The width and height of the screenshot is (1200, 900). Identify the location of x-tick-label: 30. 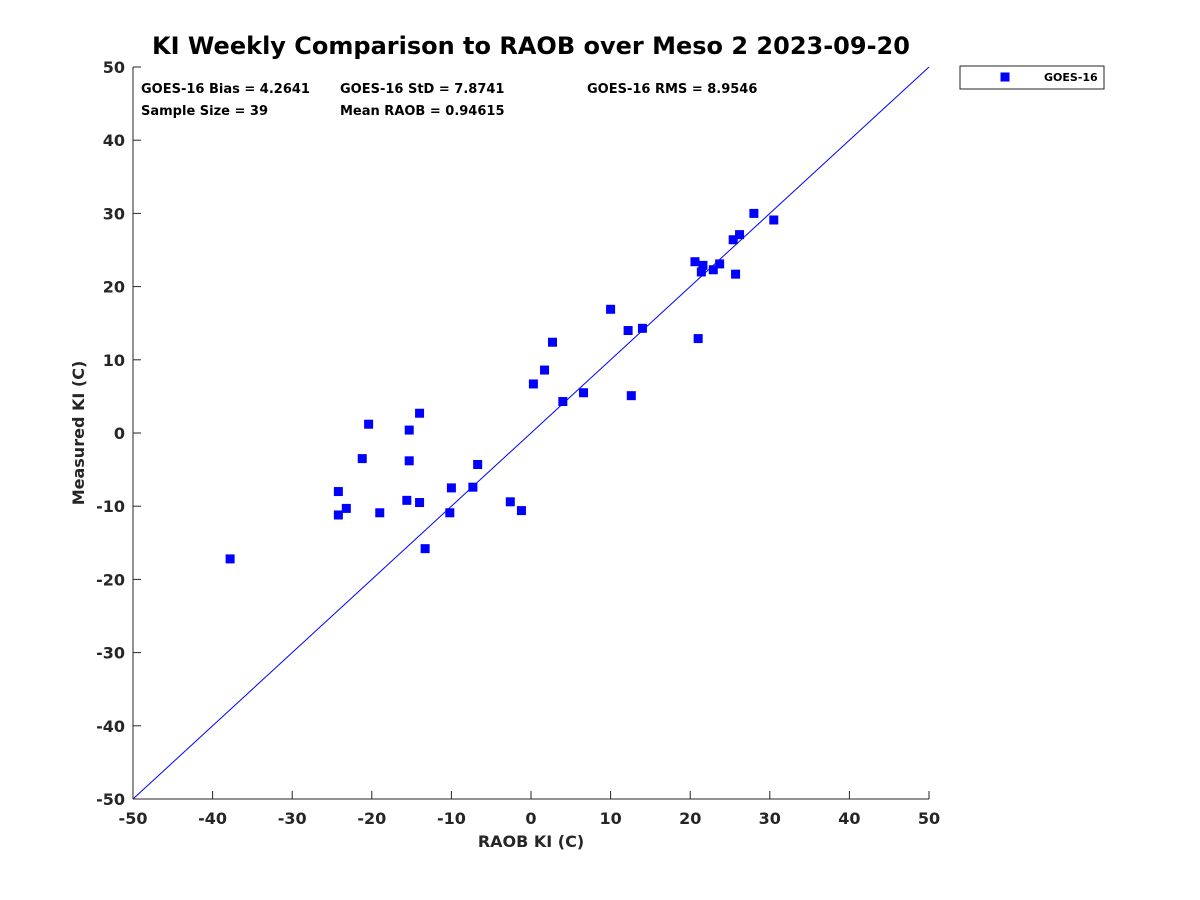
(770, 818).